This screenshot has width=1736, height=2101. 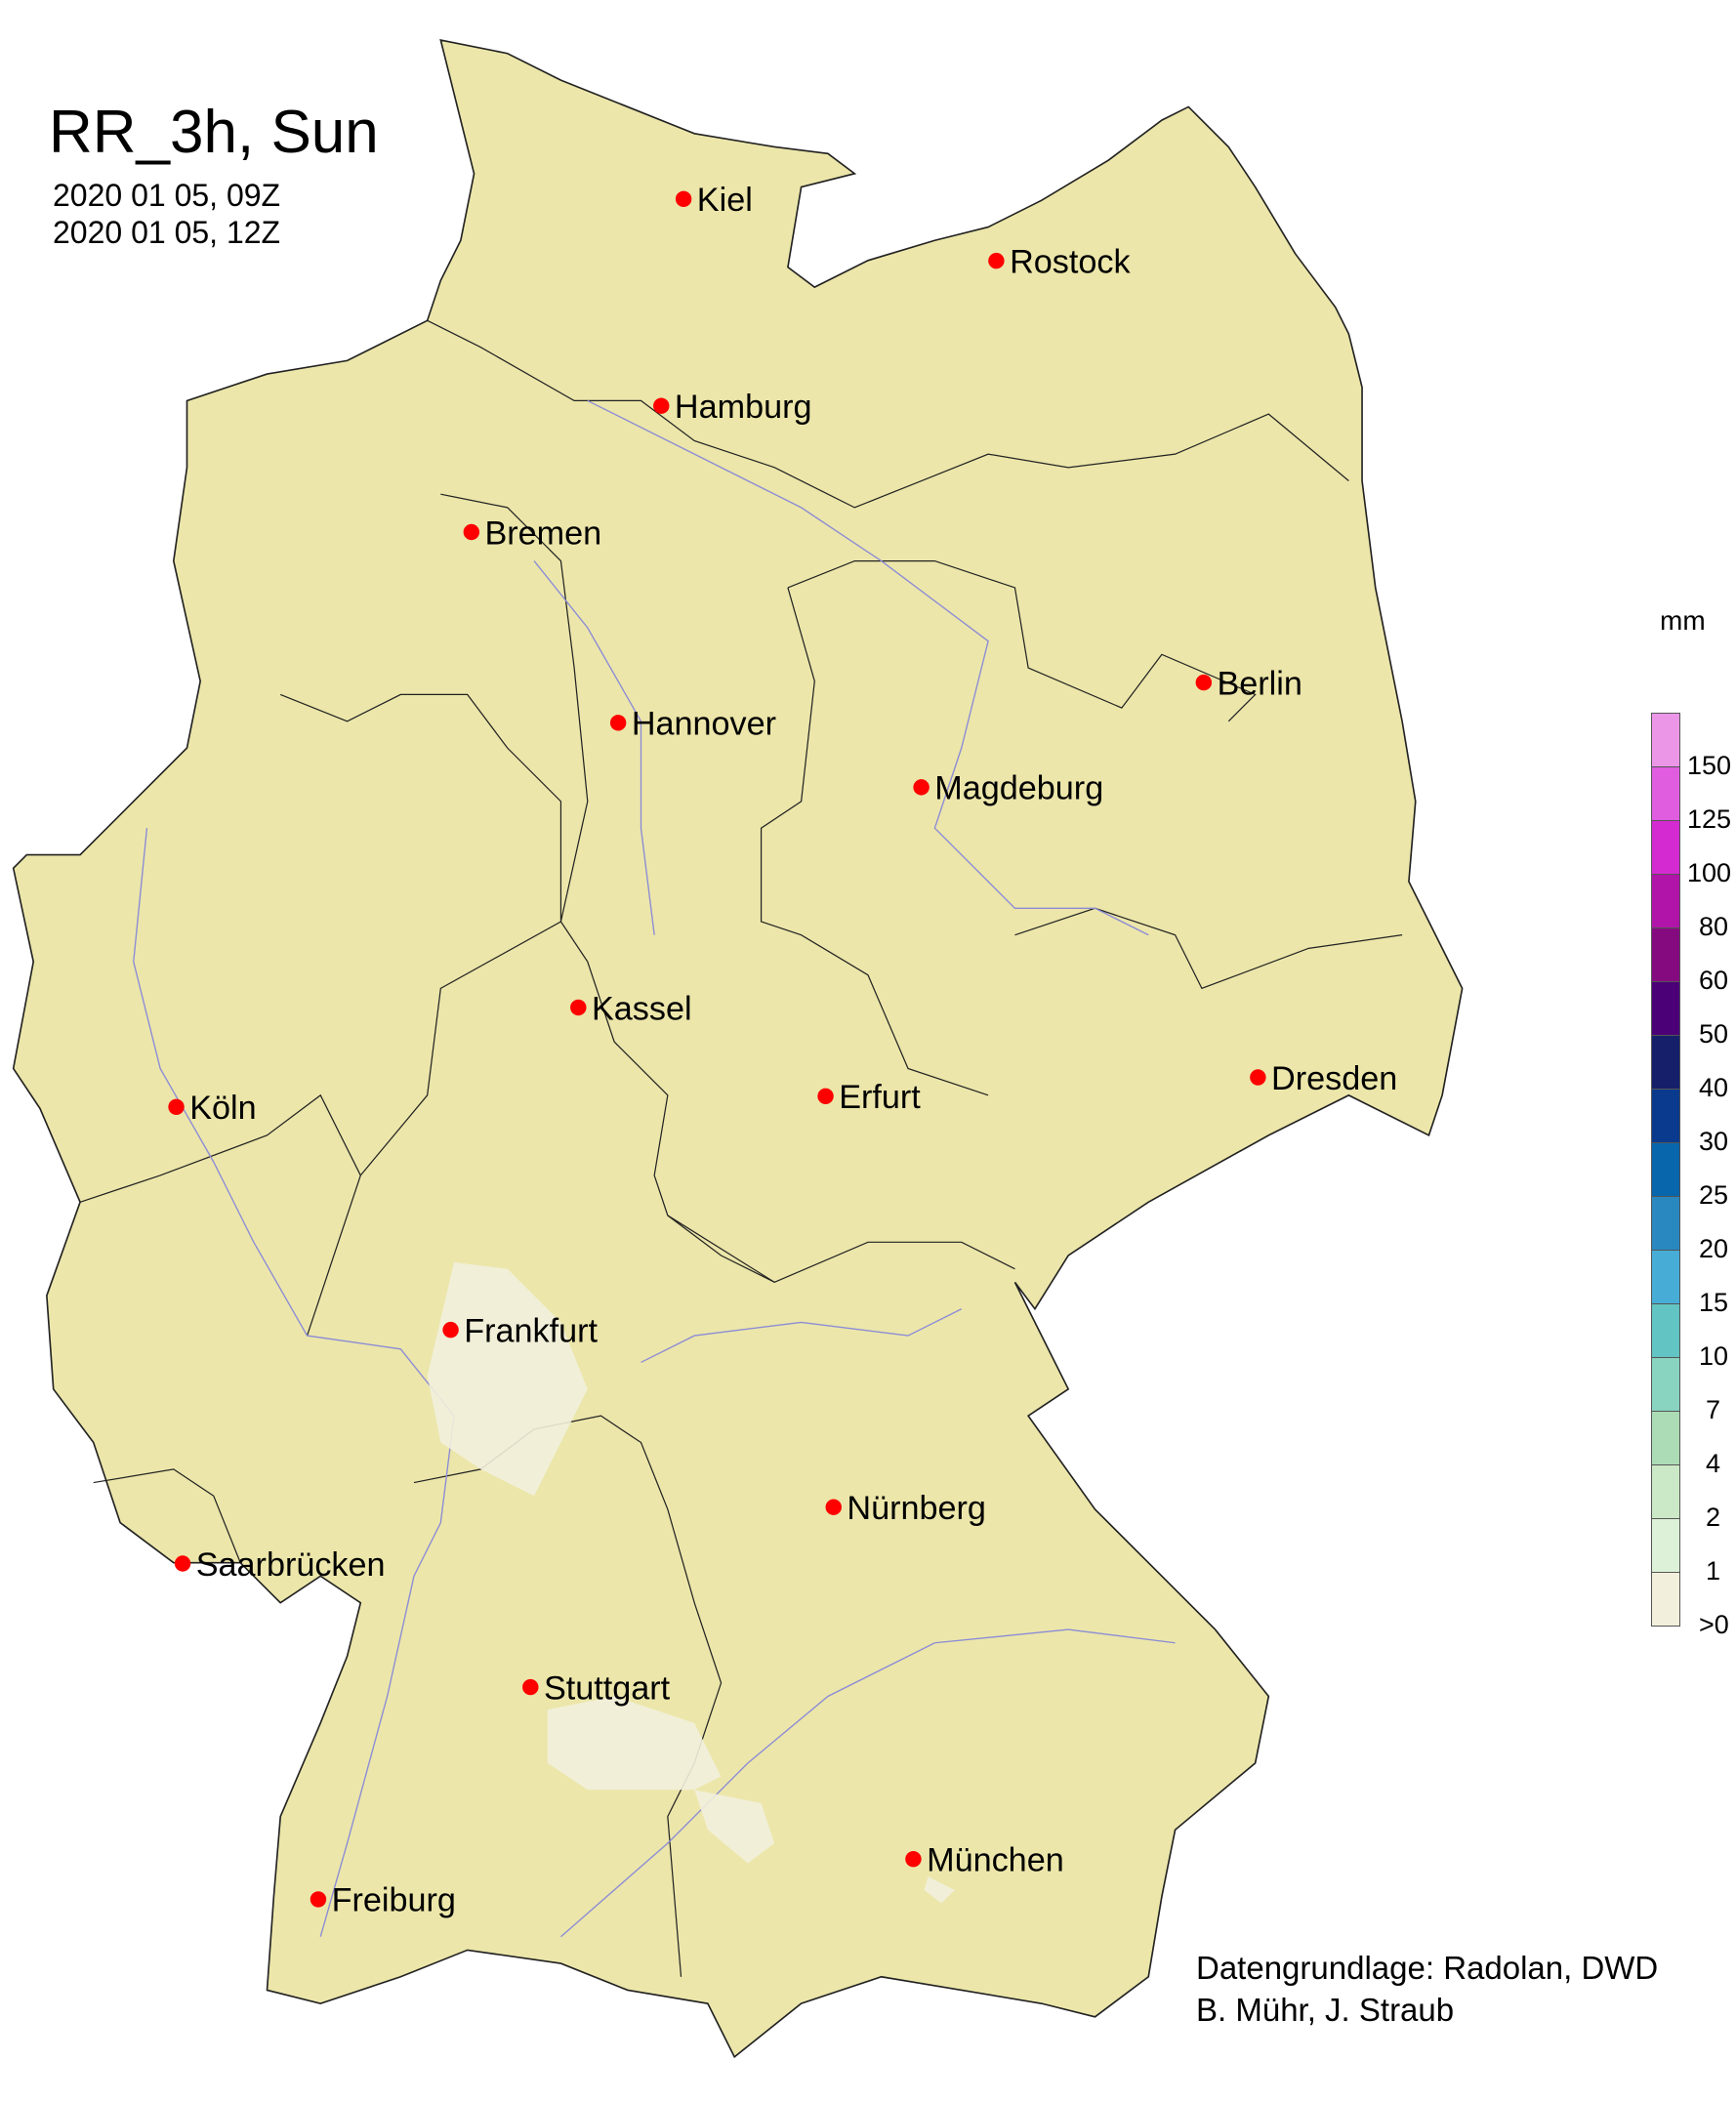 I want to click on legend-label: 7, so click(x=1713, y=1409).